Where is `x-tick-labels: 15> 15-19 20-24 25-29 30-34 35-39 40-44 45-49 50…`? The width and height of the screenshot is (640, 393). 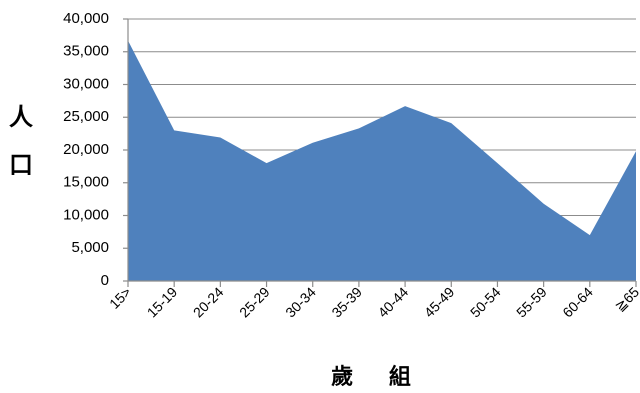 x-tick-labels: 15> 15-19 20-24 25-29 30-34 35-39 40-44 45-49 50… is located at coordinates (373, 302).